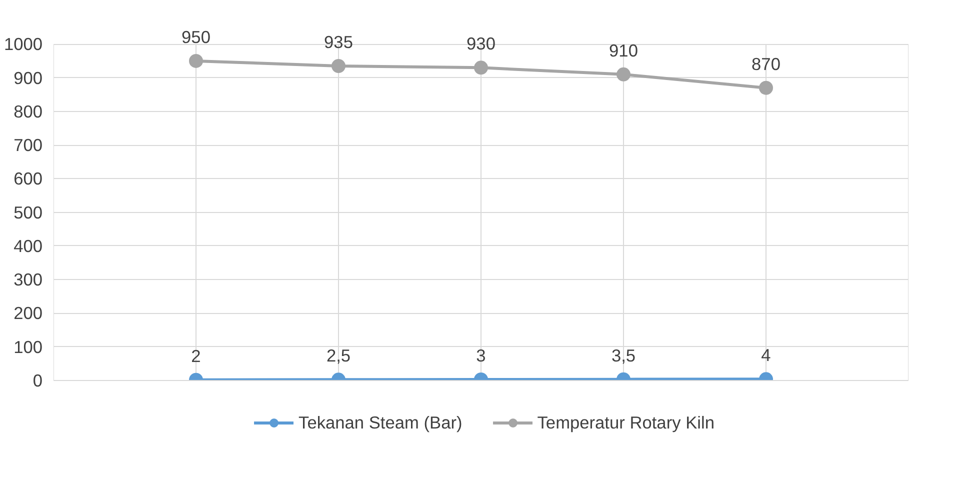 This screenshot has height=479, width=960. Describe the element at coordinates (625, 422) in the screenshot. I see `legend-label: Temperatur Rotary Kiln` at that location.